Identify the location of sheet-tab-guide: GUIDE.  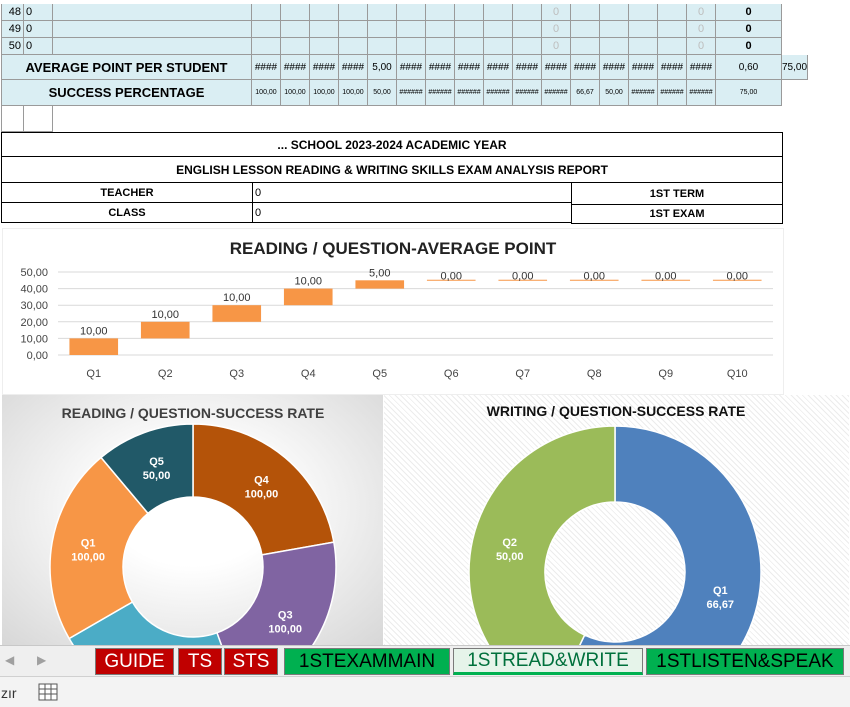
(134, 661).